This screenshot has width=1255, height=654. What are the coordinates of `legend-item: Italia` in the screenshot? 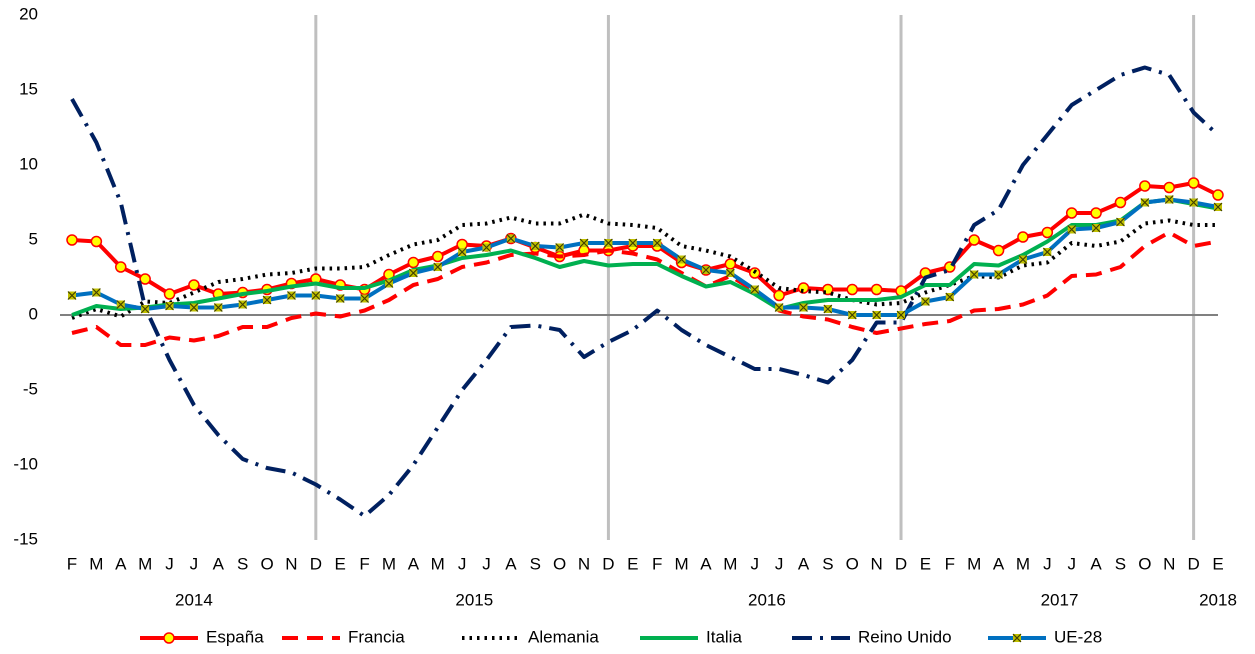 It's located at (691, 636).